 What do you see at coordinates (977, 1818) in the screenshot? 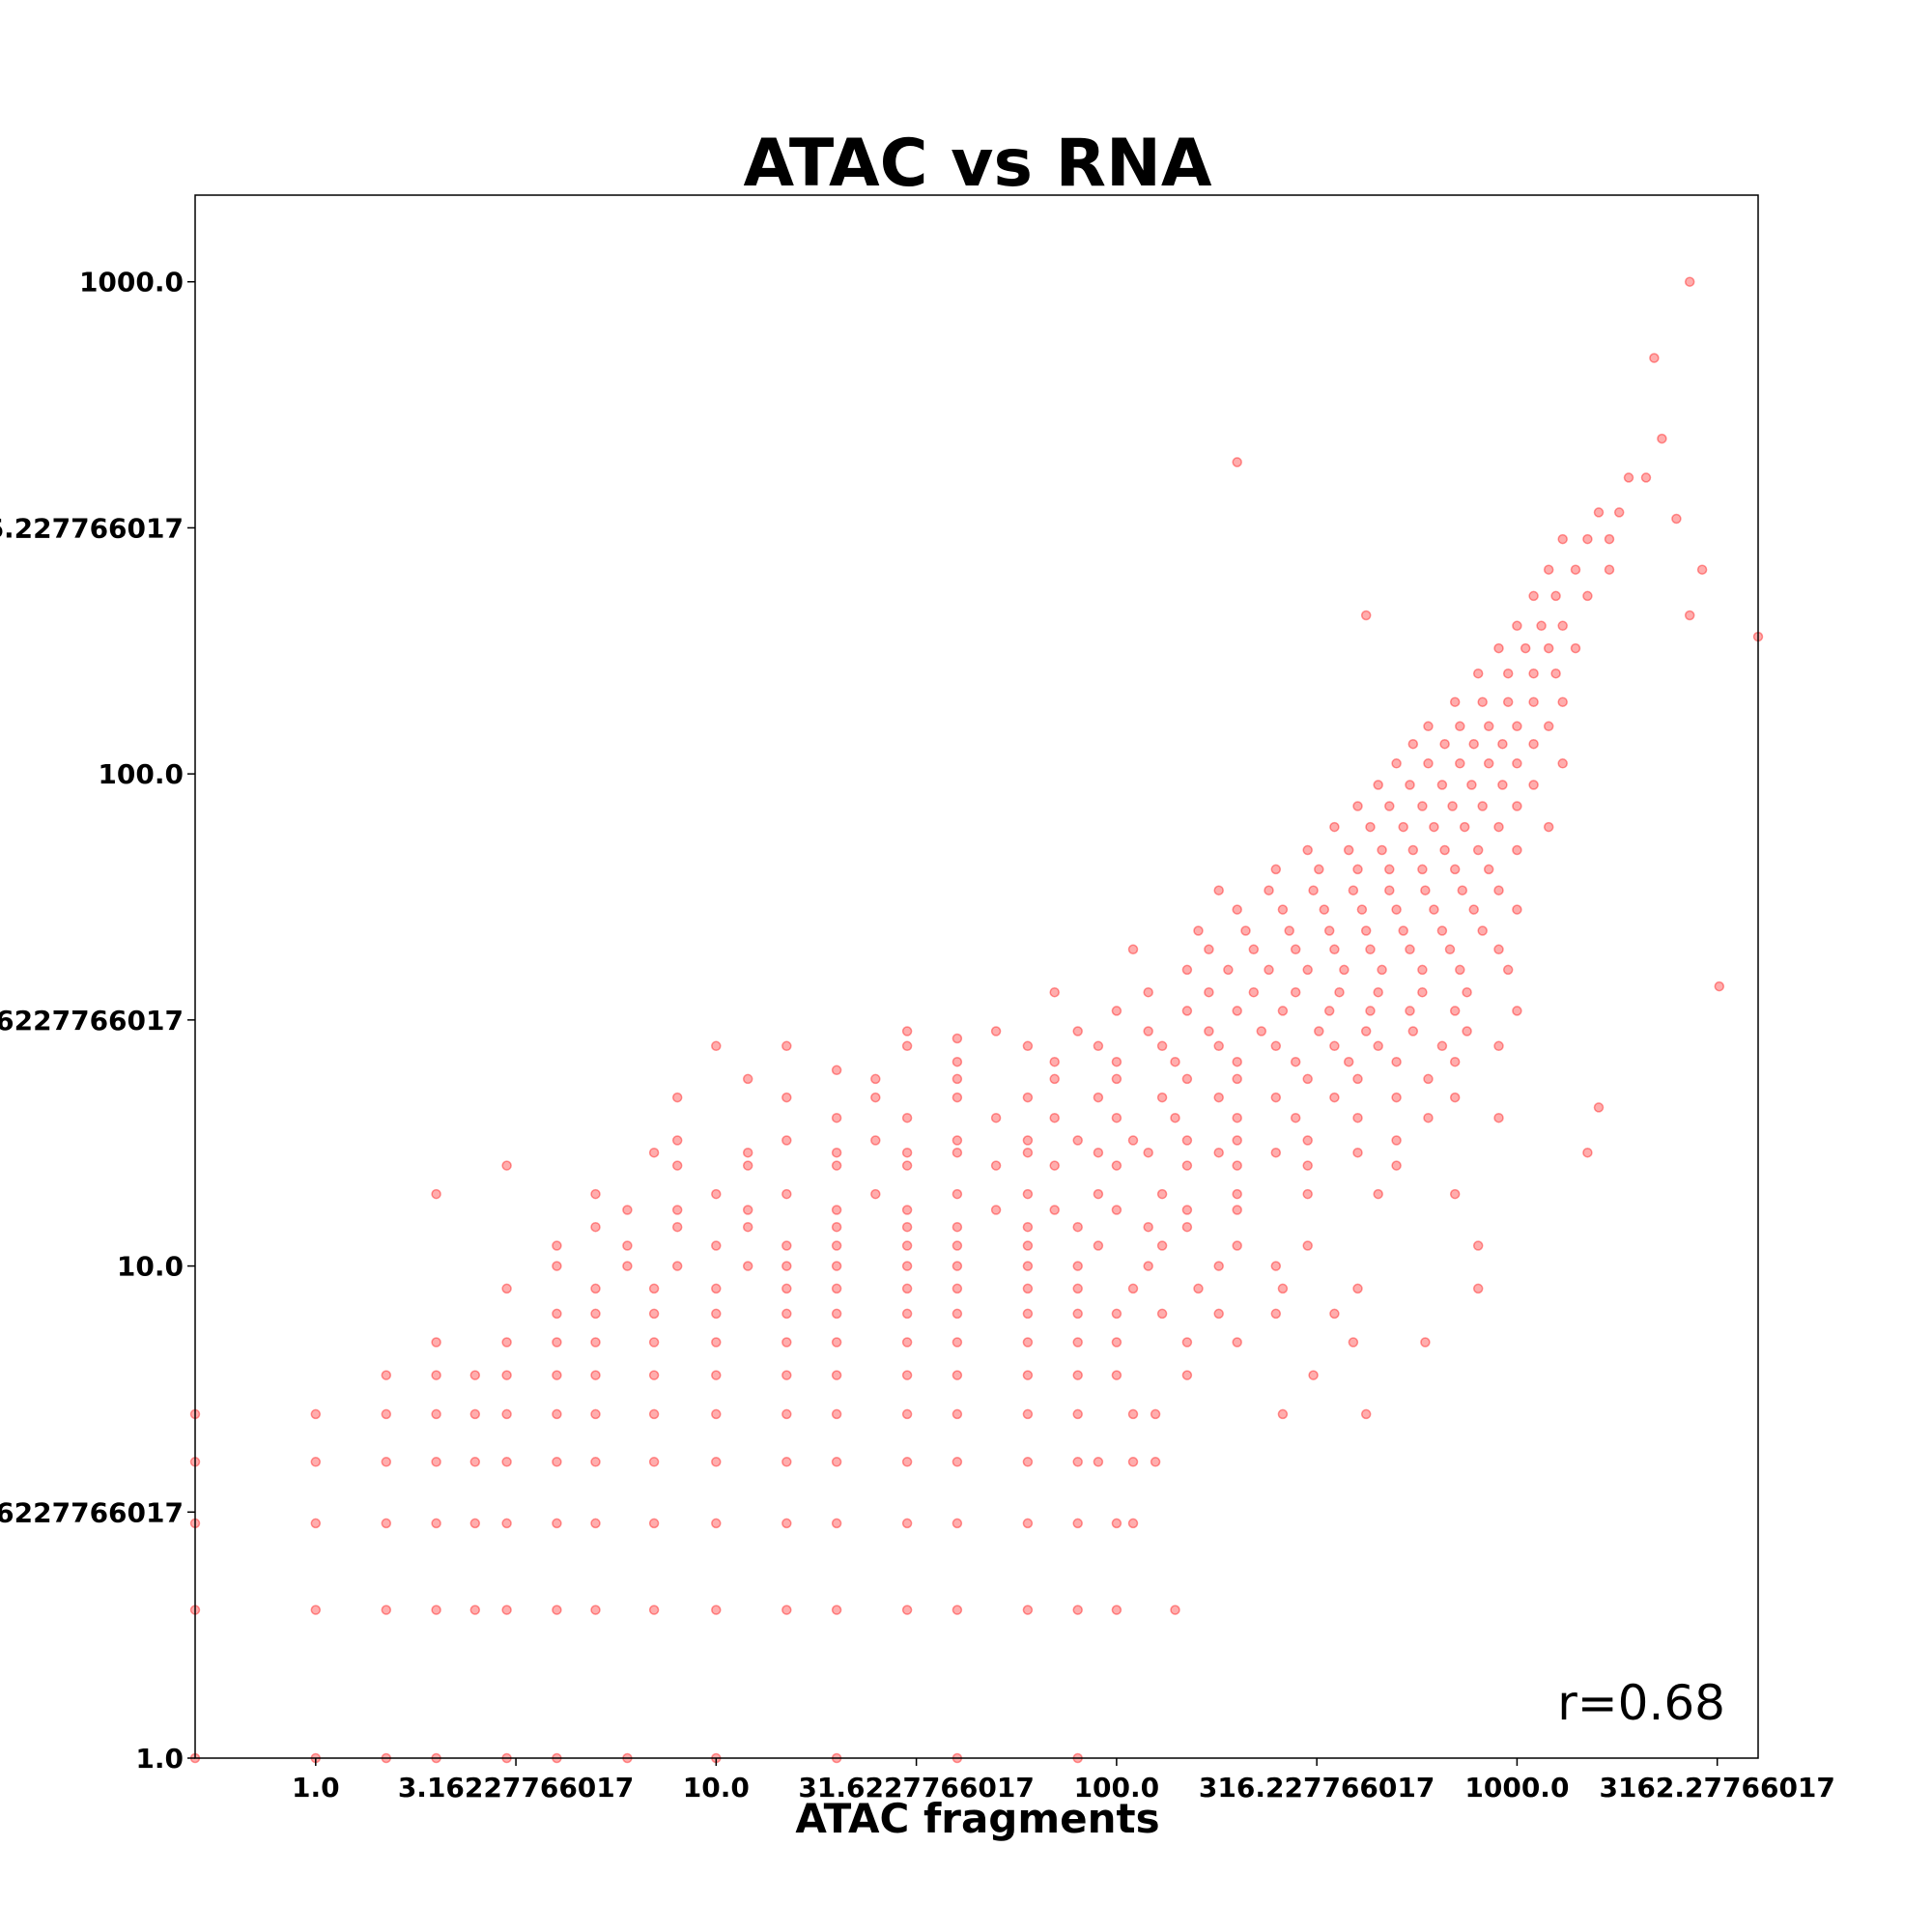
I see `x-axis-title: ATAC fragments` at bounding box center [977, 1818].